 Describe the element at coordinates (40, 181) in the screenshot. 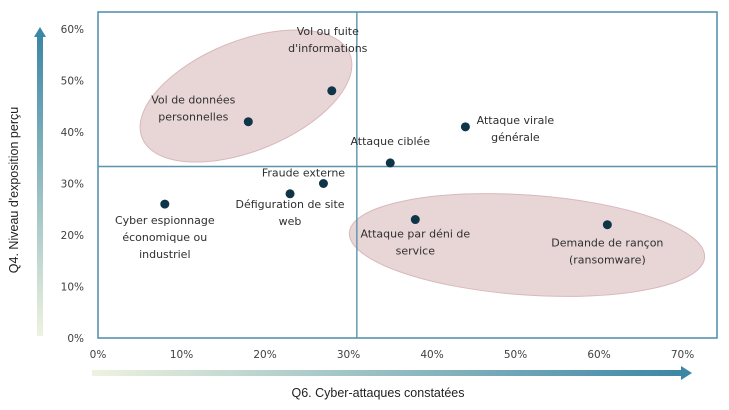

I see `y-axis-arrow` at that location.